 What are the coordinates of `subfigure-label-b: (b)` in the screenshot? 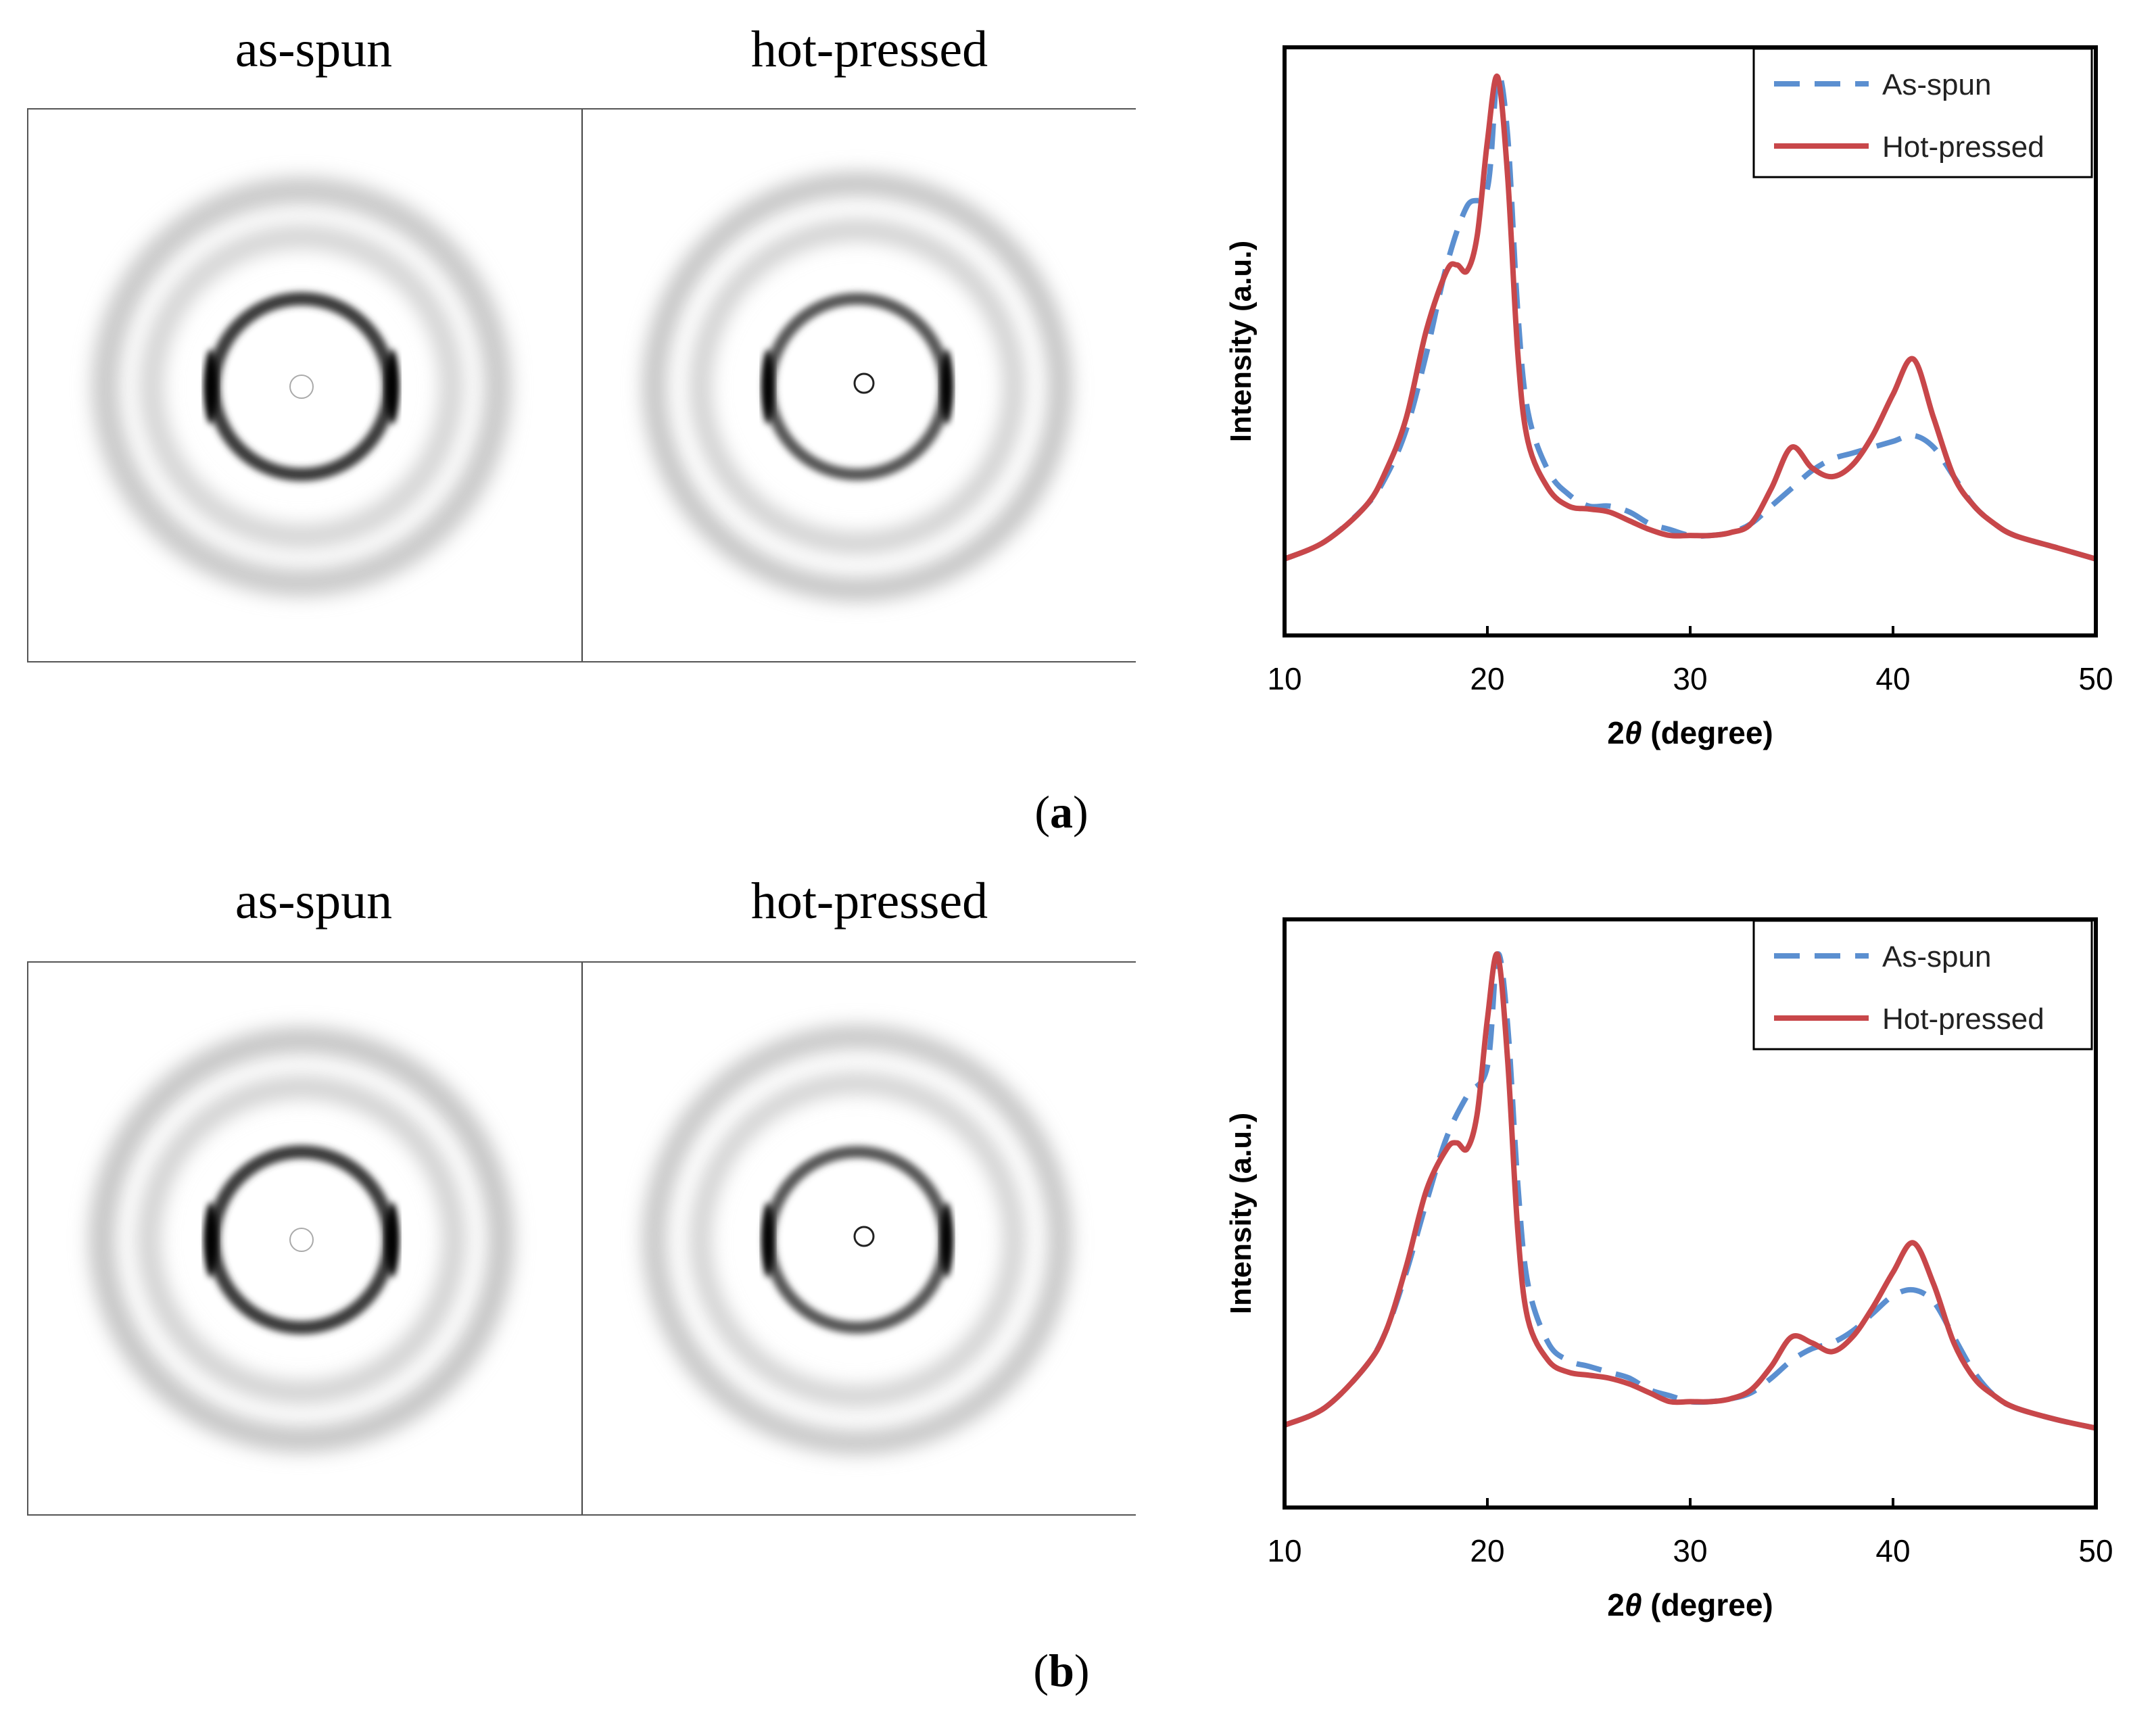 It's located at (1061, 1670).